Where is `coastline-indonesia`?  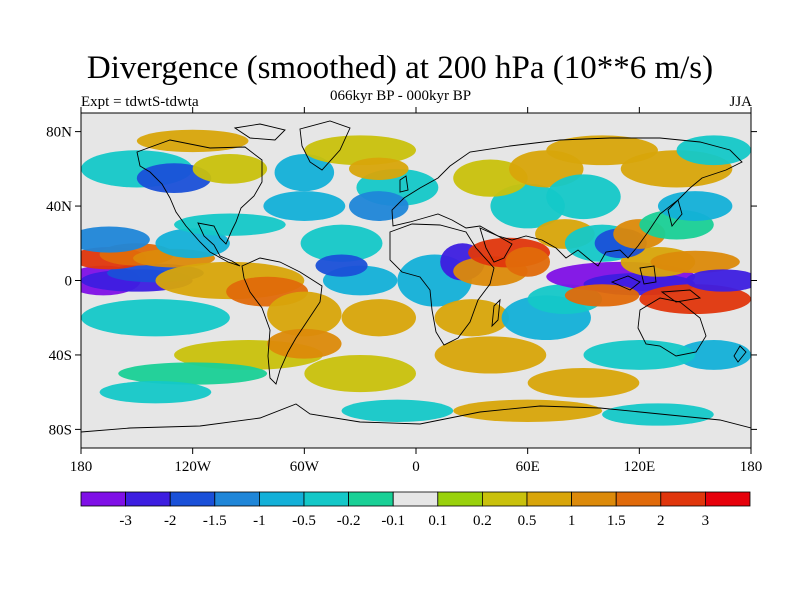 coastline-indonesia is located at coordinates (656, 284).